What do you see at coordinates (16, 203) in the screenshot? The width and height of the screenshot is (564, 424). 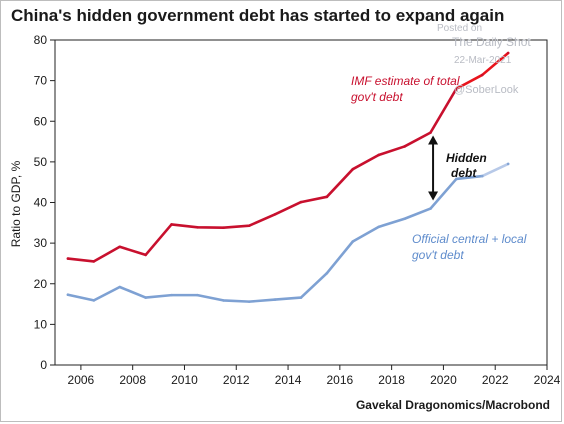 I see `y-axis-label: Ratio to GDP, %` at bounding box center [16, 203].